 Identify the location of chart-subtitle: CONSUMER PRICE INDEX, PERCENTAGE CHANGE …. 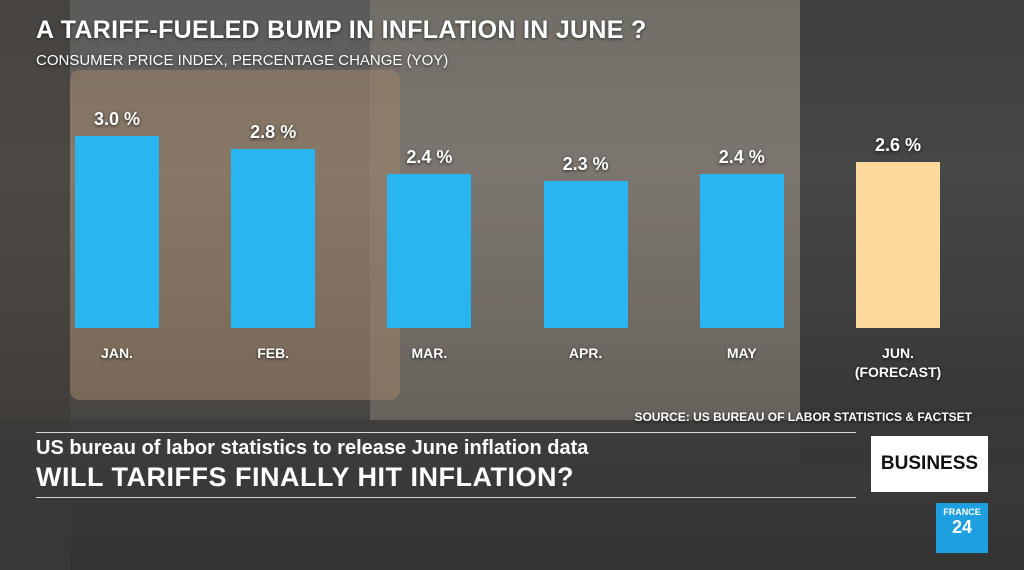
(242, 60).